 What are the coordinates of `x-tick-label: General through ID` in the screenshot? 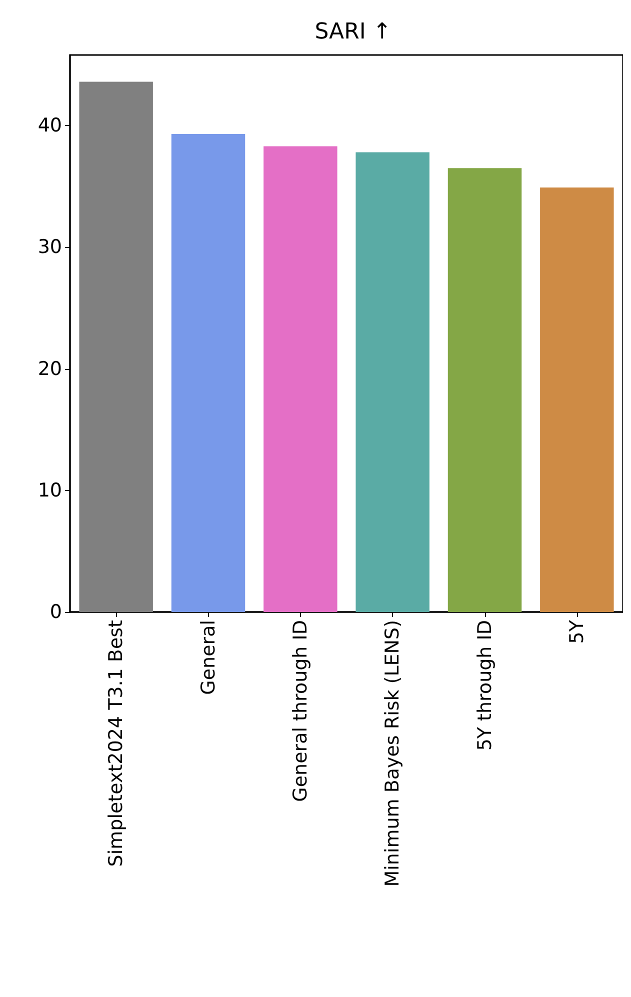 It's located at (300, 711).